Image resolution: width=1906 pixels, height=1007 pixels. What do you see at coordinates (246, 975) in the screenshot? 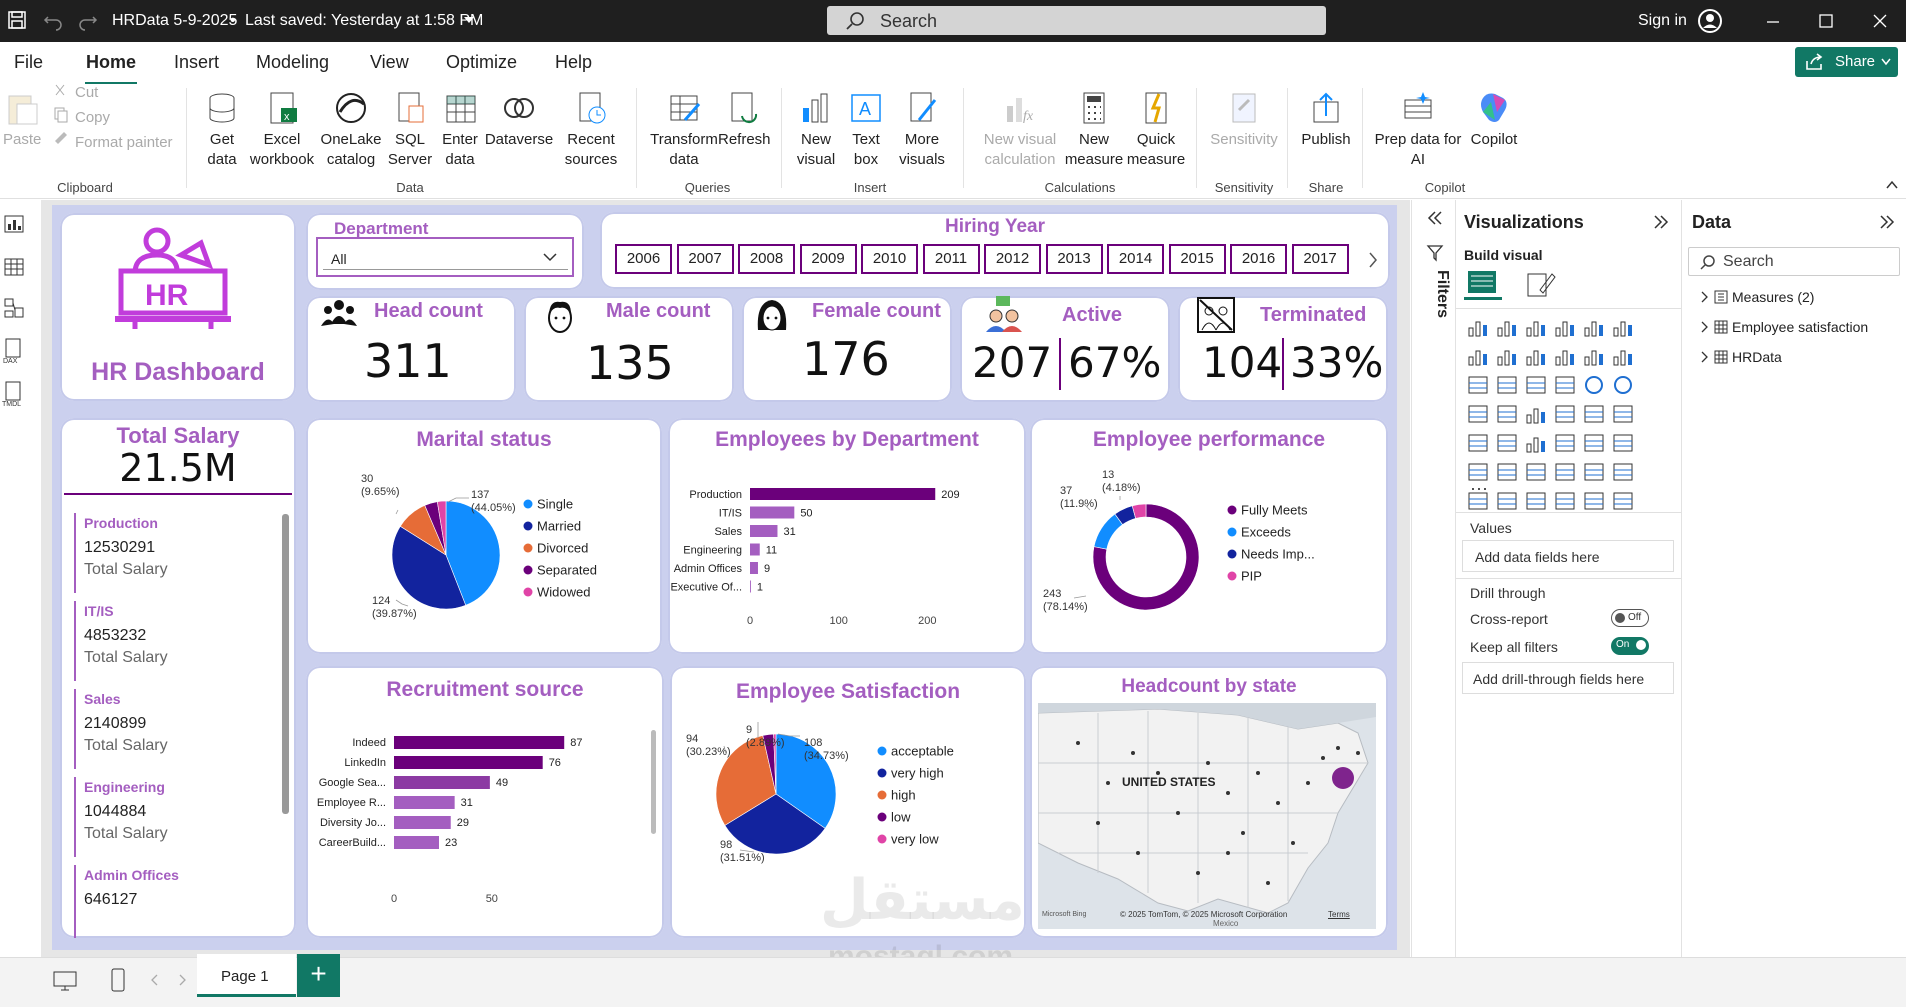
I see `page-tab-1: Page 1` at bounding box center [246, 975].